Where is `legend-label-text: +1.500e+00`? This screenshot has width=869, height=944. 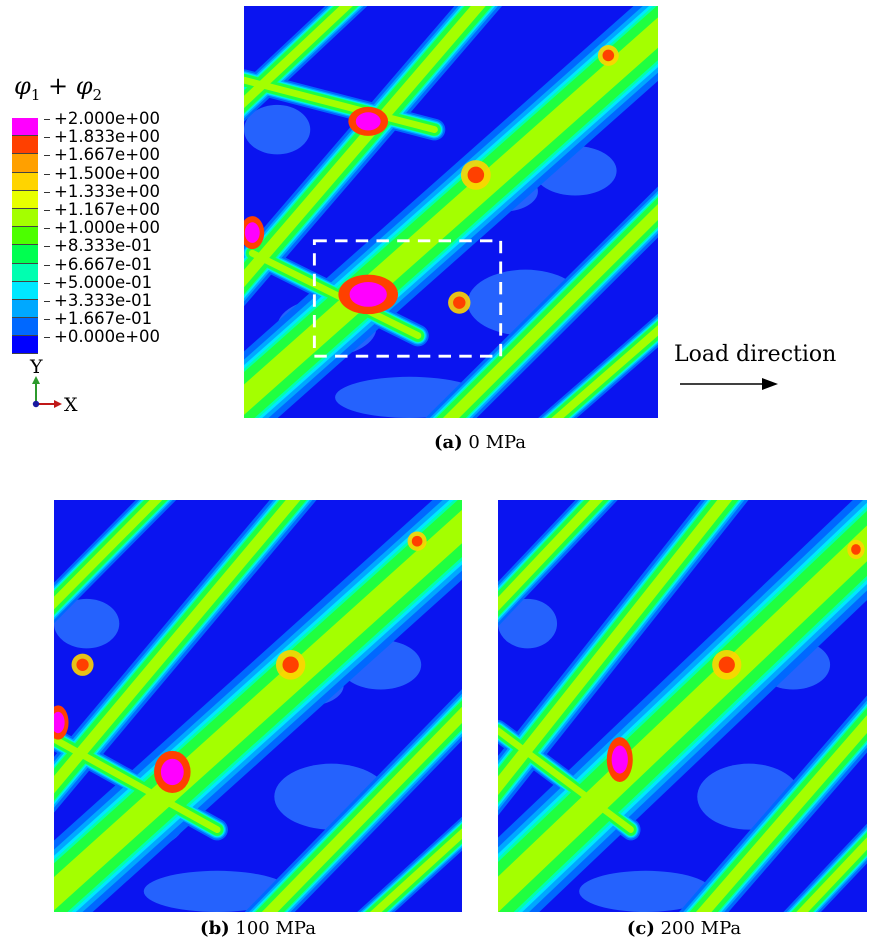
legend-label-text: +1.500e+00 is located at coordinates (107, 173).